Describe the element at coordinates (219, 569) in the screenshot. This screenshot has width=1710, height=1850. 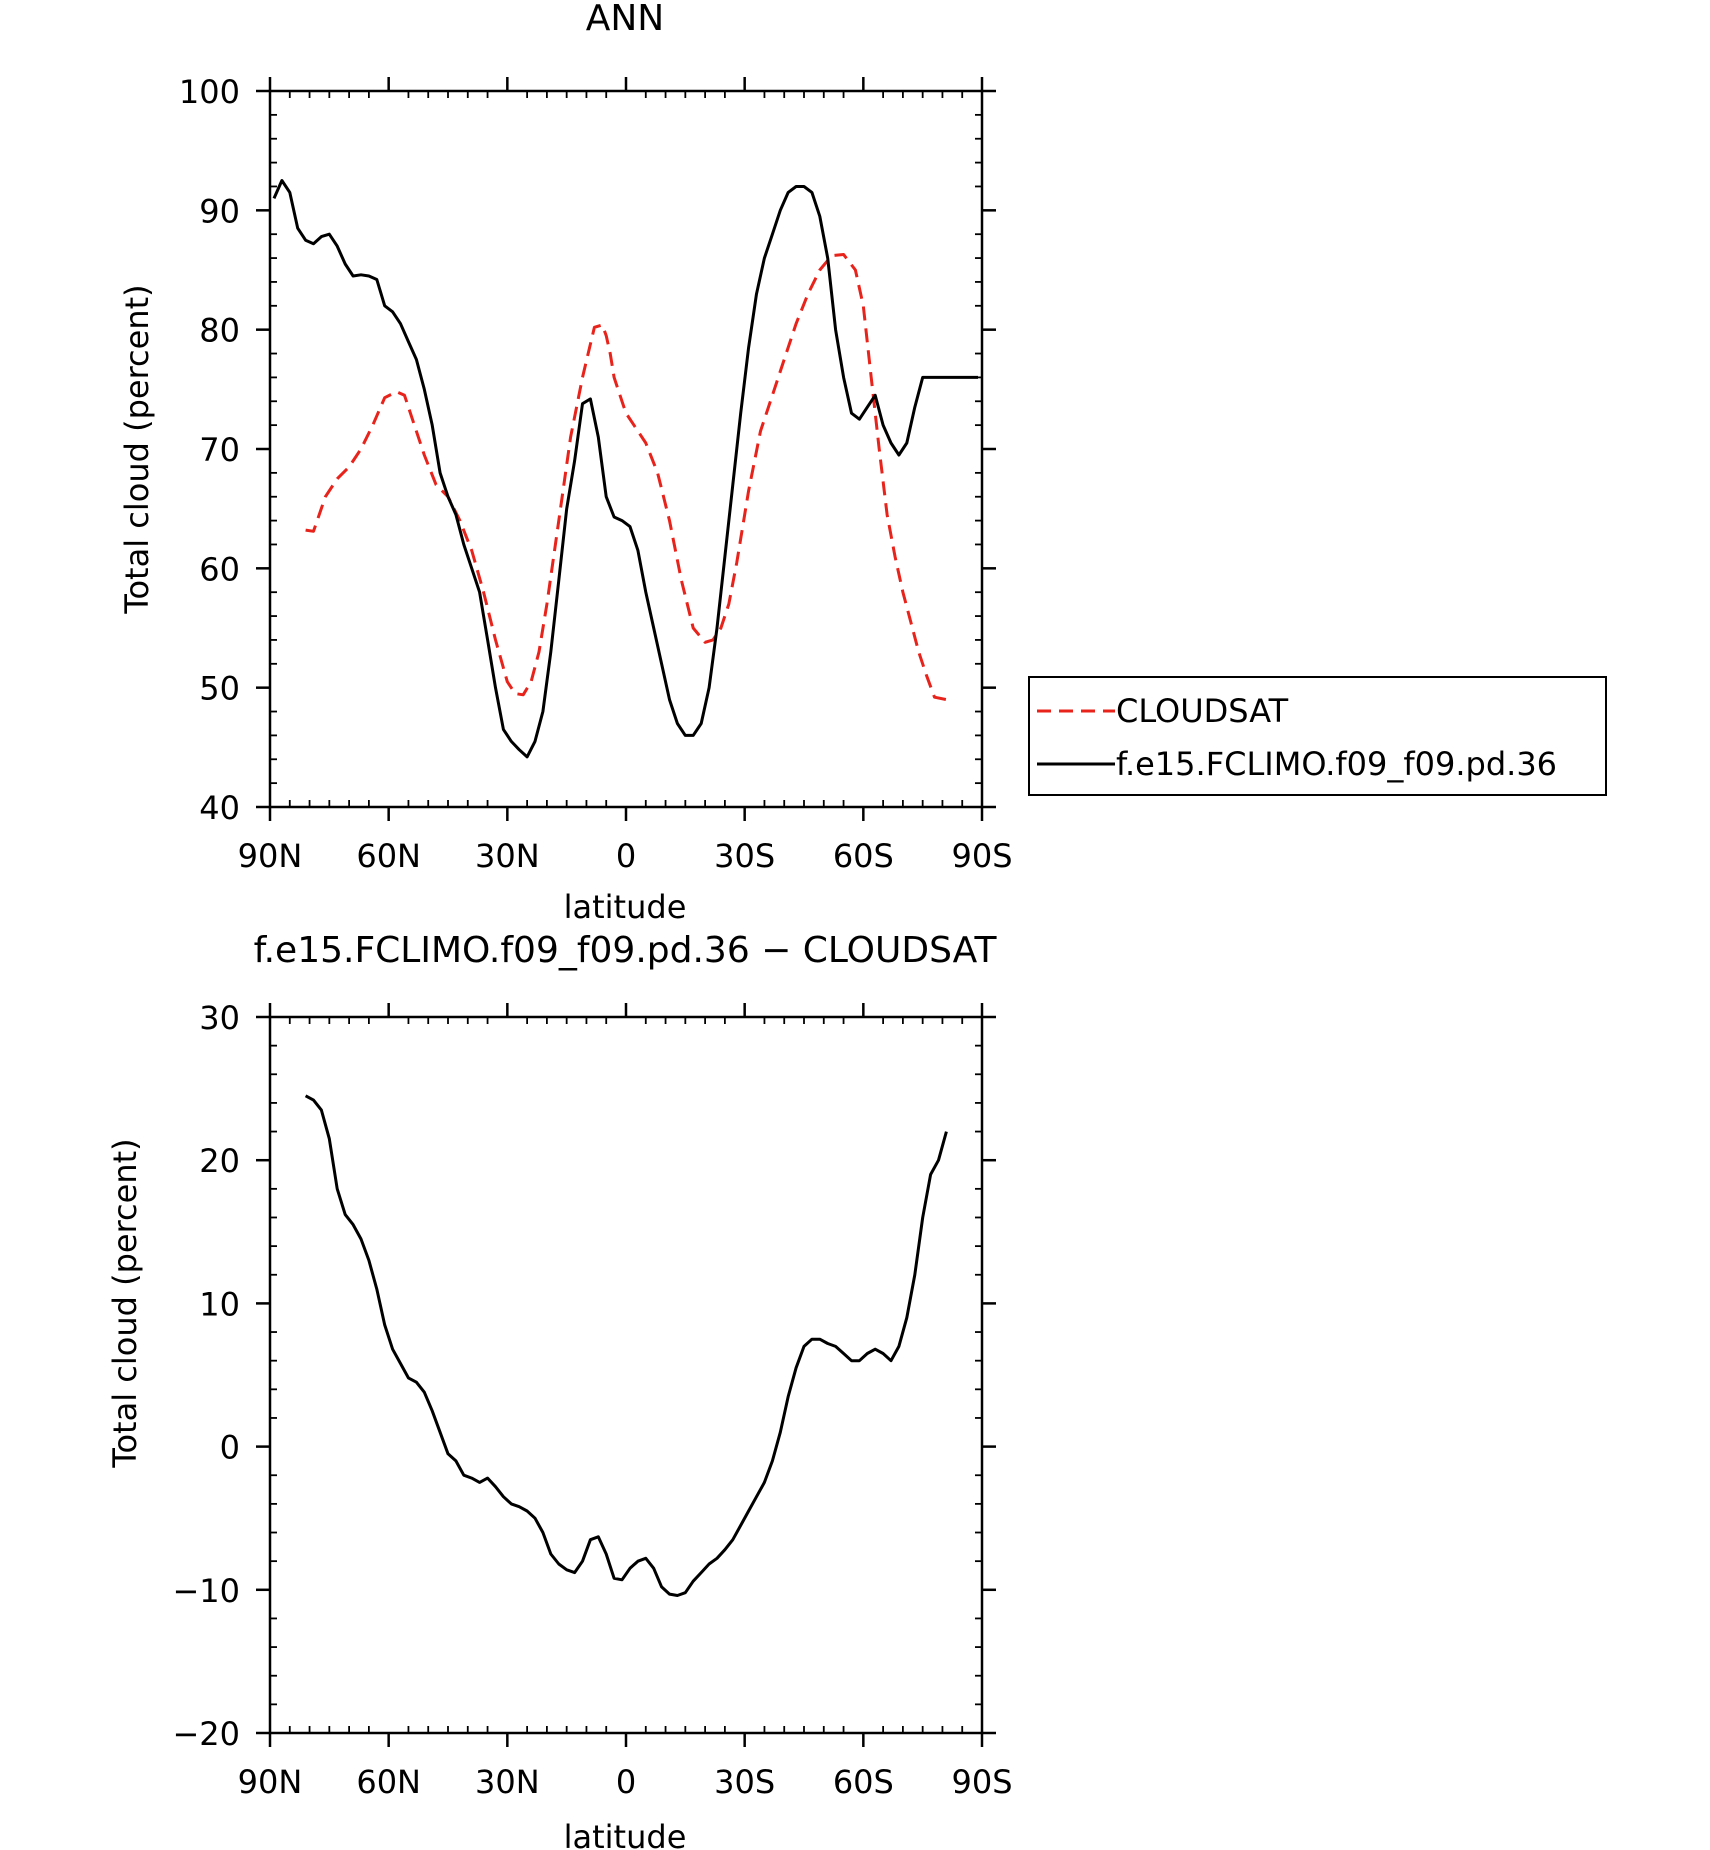
I see `top-y-tick-label: 60` at that location.